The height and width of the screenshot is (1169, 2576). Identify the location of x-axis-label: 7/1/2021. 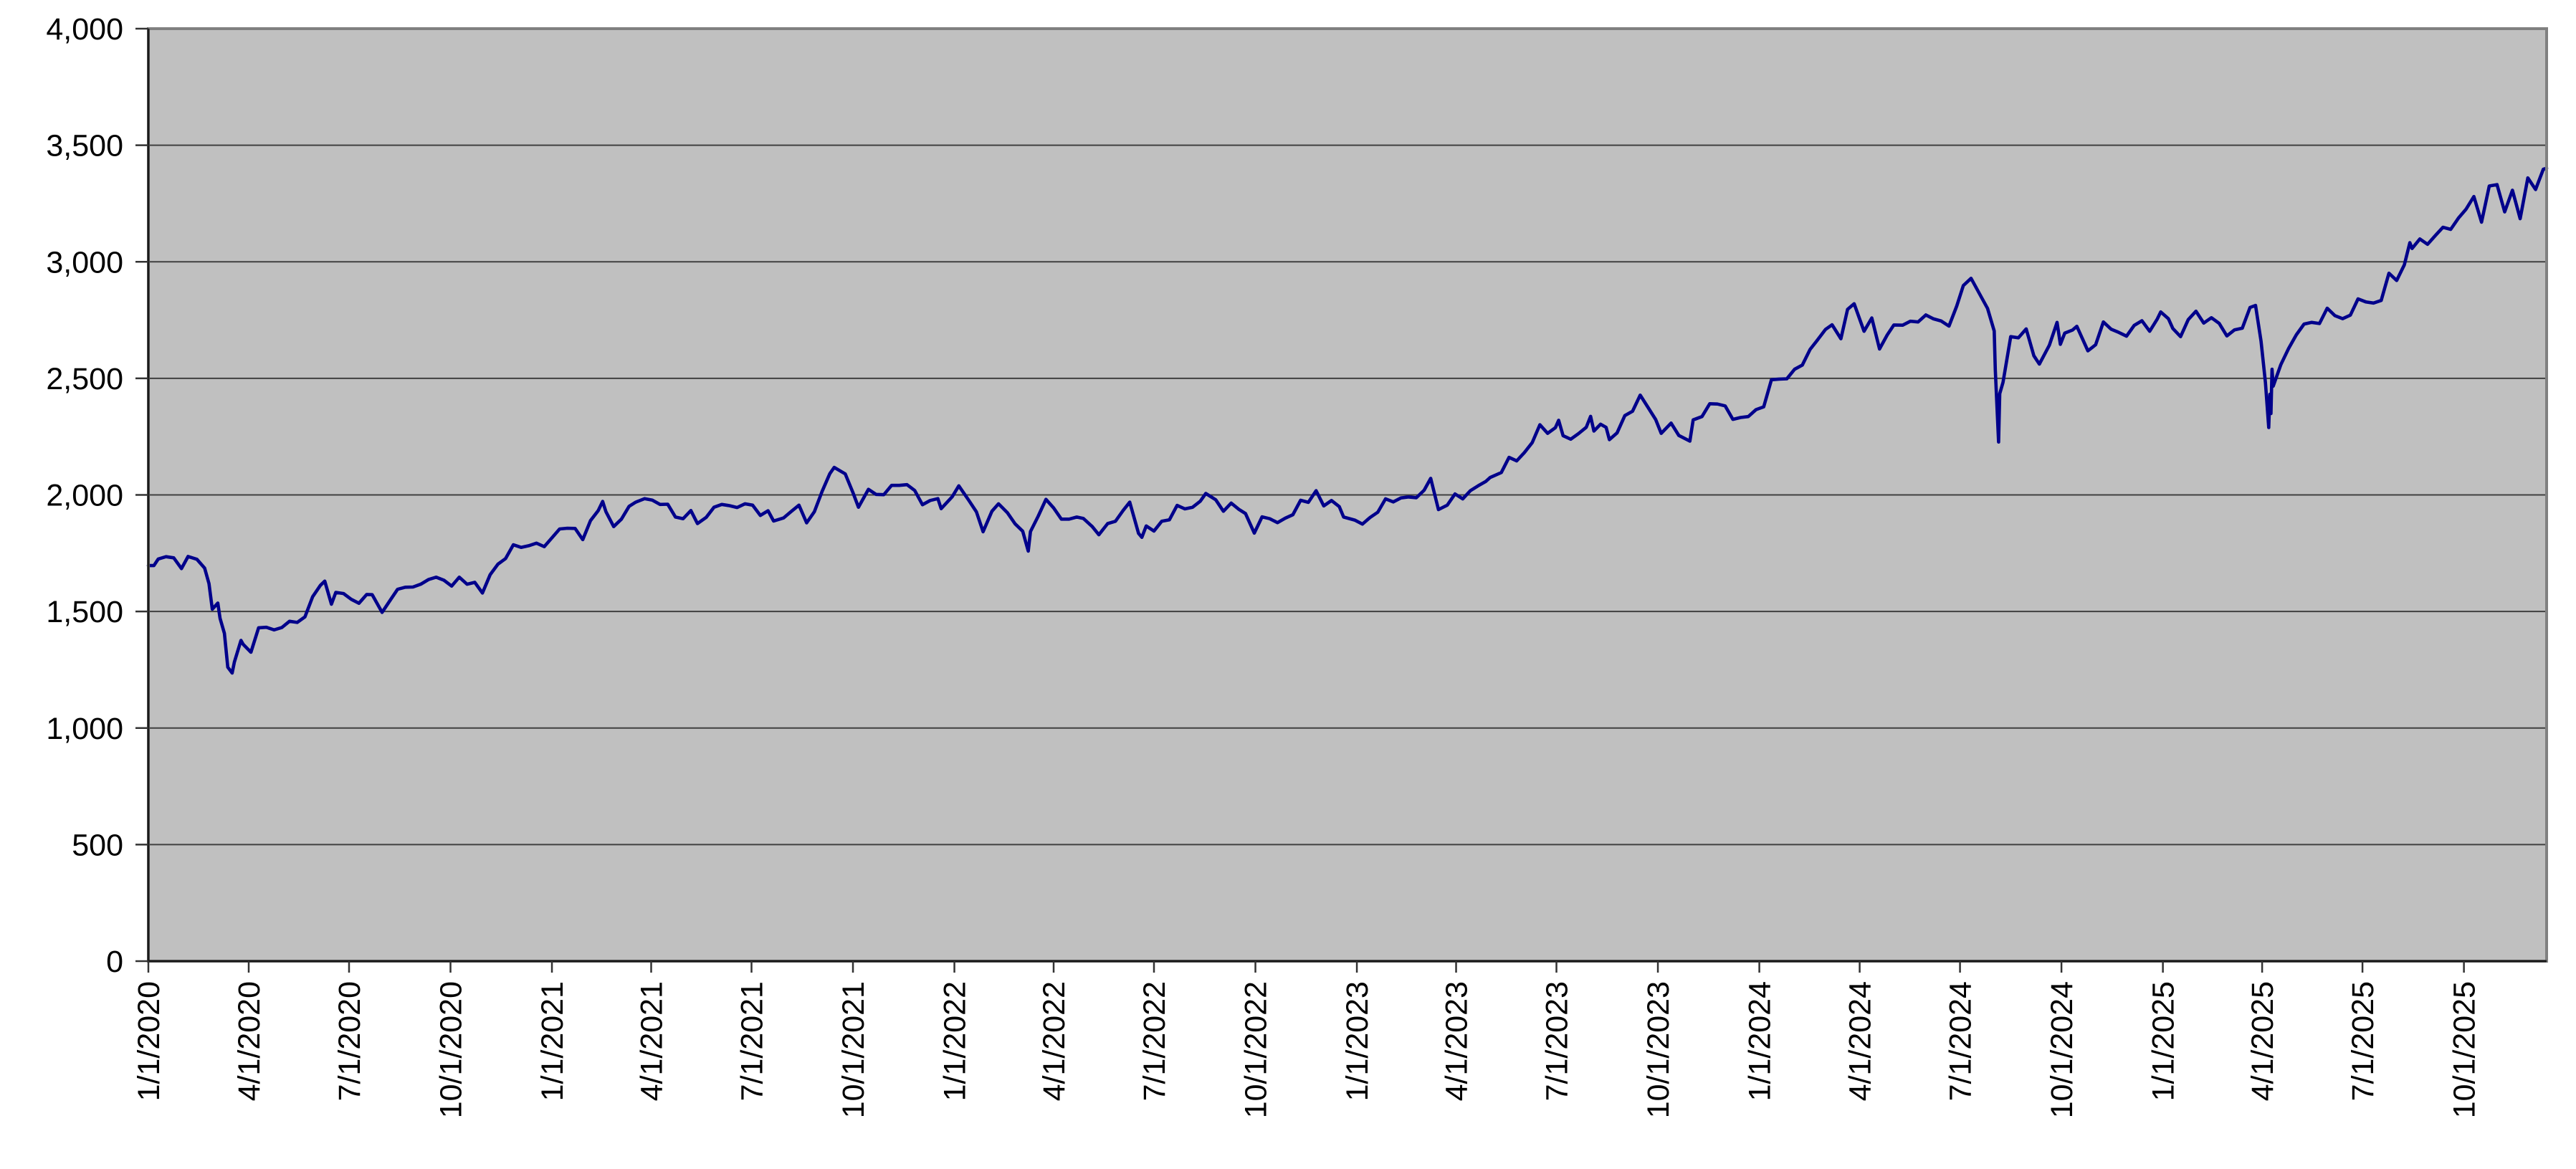
(752, 1041).